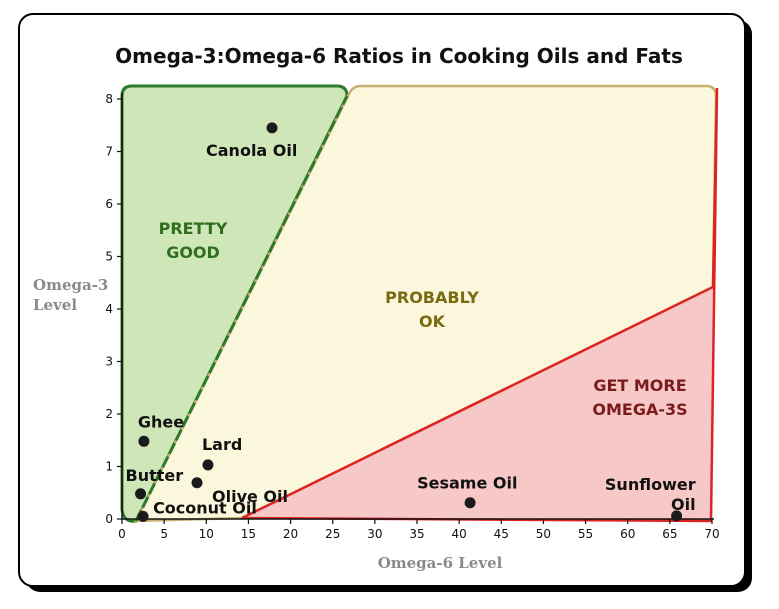 This screenshot has width=779, height=609. I want to click on region-label-2: GET MORE OMEGA-3S, so click(639, 397).